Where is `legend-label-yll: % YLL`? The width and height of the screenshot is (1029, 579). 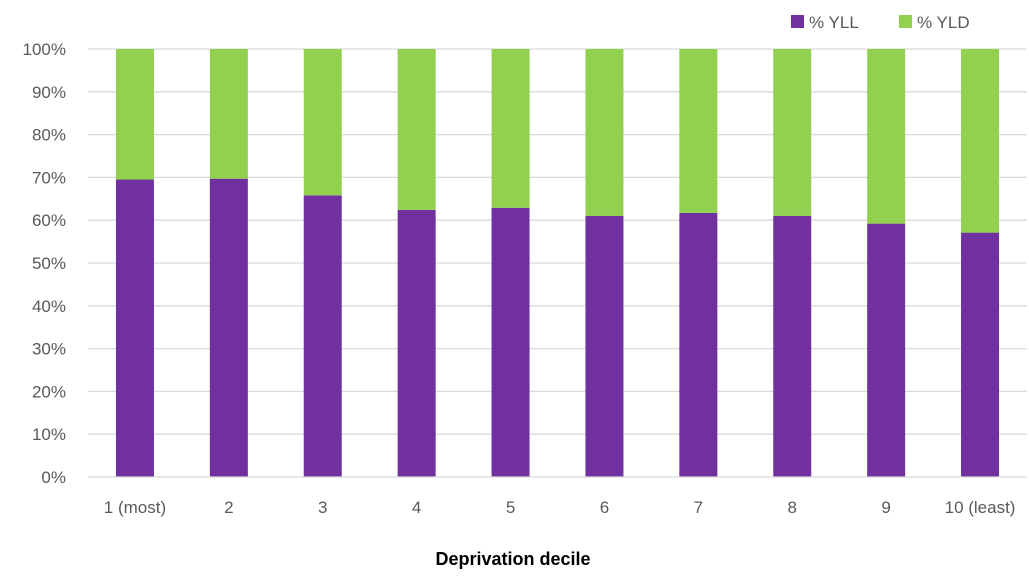 legend-label-yll: % YLL is located at coordinates (834, 22).